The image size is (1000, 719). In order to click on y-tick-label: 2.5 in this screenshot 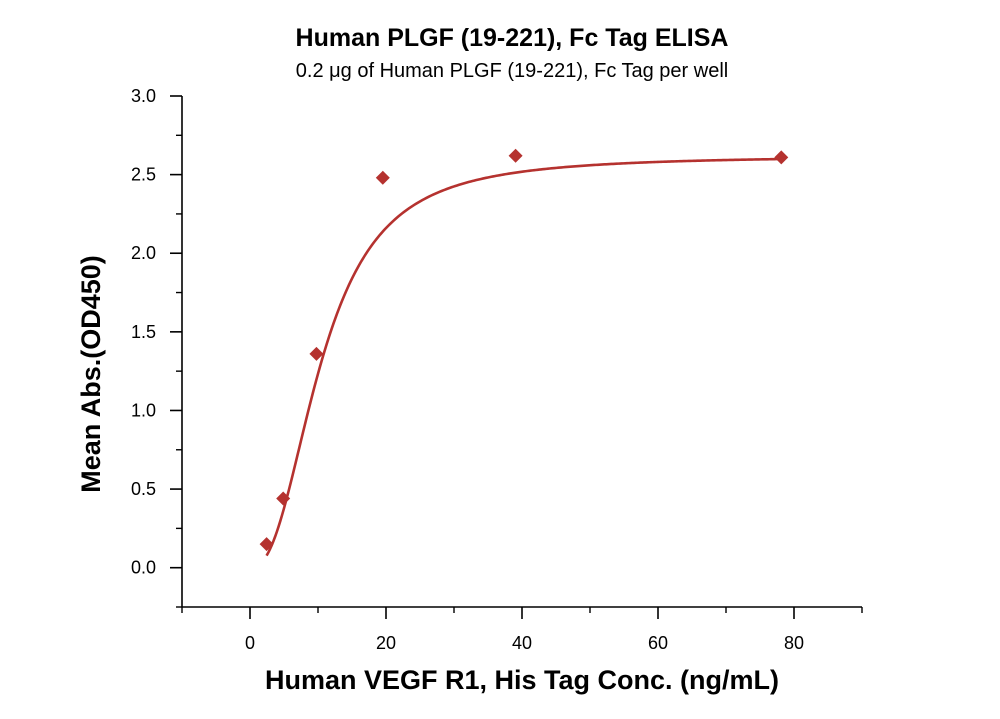, I will do `click(143, 175)`.